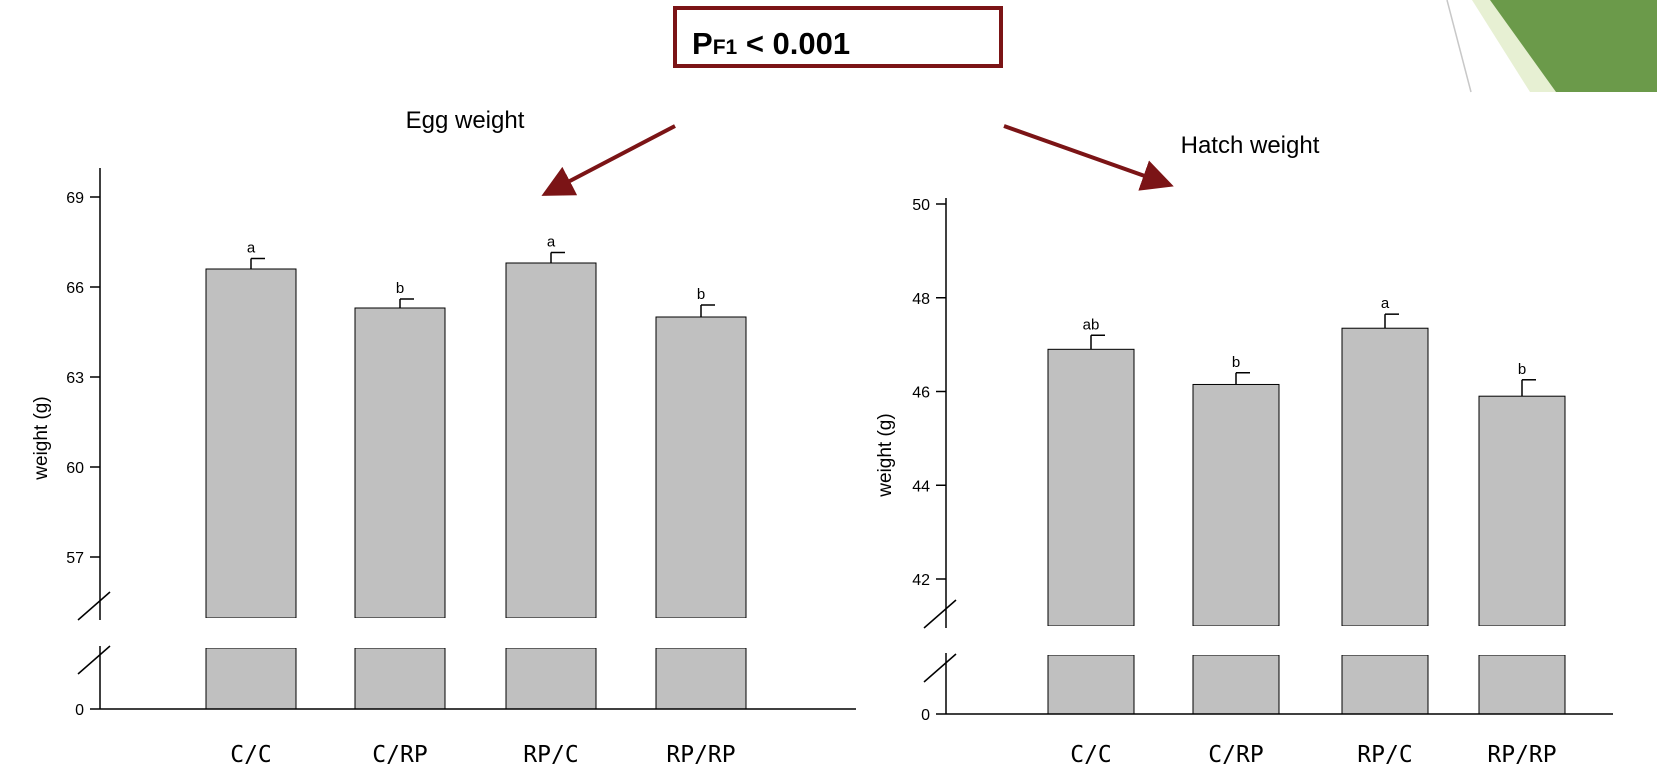  Describe the element at coordinates (725, 47) in the screenshot. I see `p-subscript: F1` at that location.